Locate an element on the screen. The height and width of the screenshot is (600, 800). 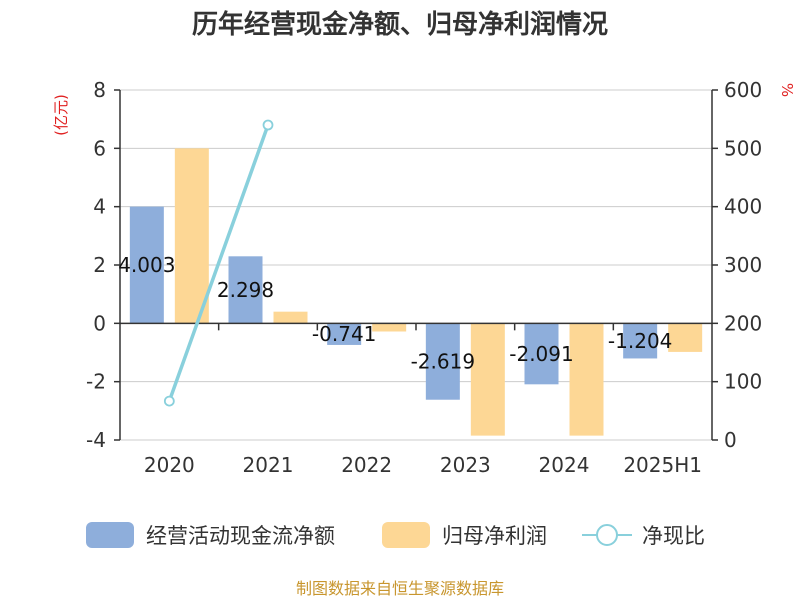
category-label: 2022 is located at coordinates (366, 465).